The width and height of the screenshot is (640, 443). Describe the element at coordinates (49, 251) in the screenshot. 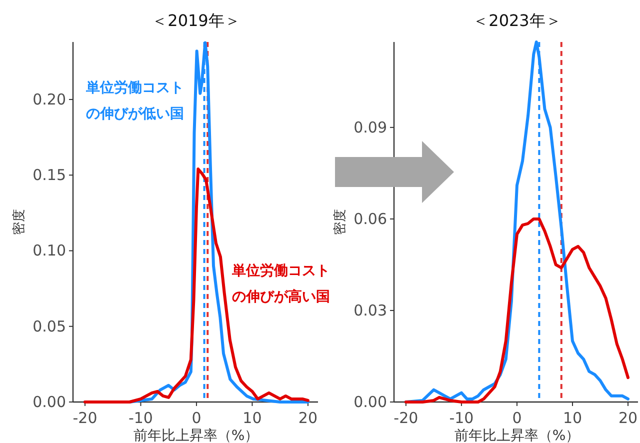

I see `y-tick-label: 0.10` at that location.